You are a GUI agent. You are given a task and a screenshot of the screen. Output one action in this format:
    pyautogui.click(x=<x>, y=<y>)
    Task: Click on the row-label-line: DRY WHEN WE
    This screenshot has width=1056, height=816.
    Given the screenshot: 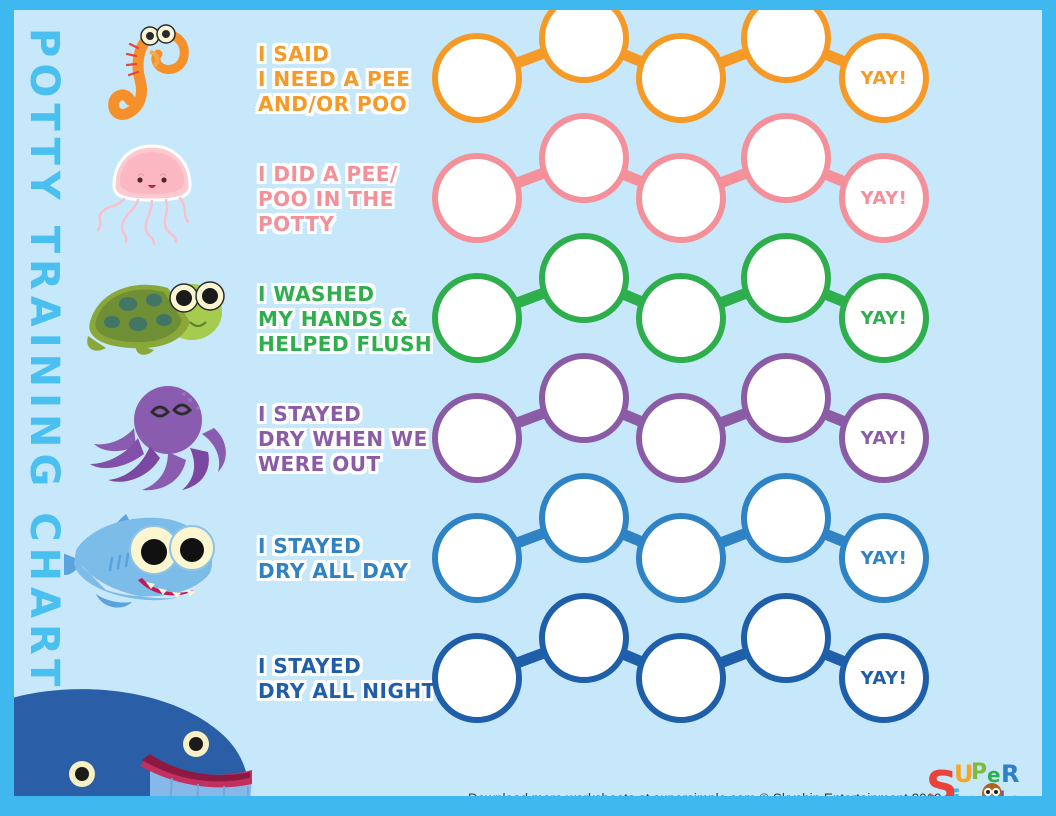 What is the action you would take?
    pyautogui.click(x=343, y=439)
    